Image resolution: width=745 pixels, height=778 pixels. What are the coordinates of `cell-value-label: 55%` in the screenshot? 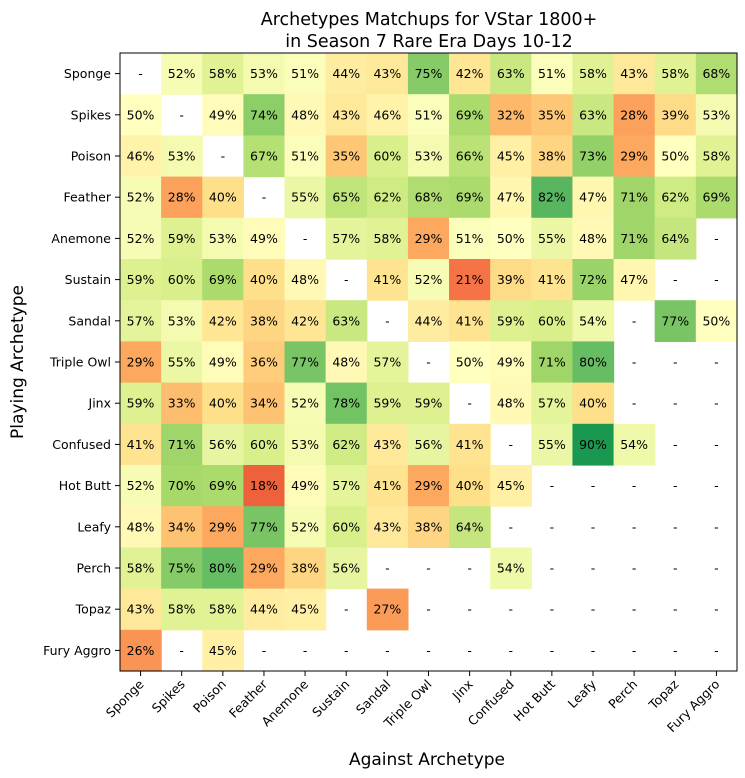 It's located at (305, 197).